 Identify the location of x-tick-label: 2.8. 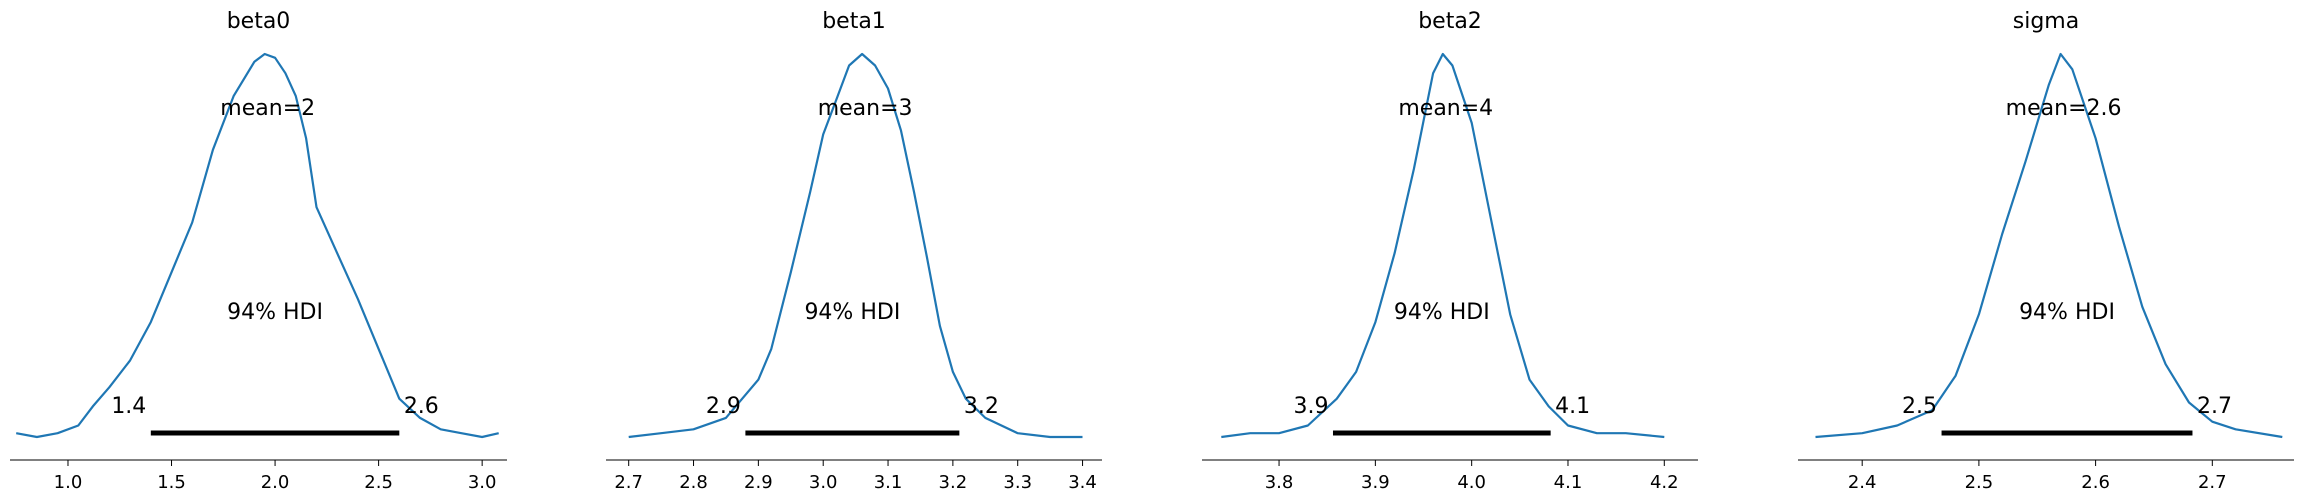
(693, 482).